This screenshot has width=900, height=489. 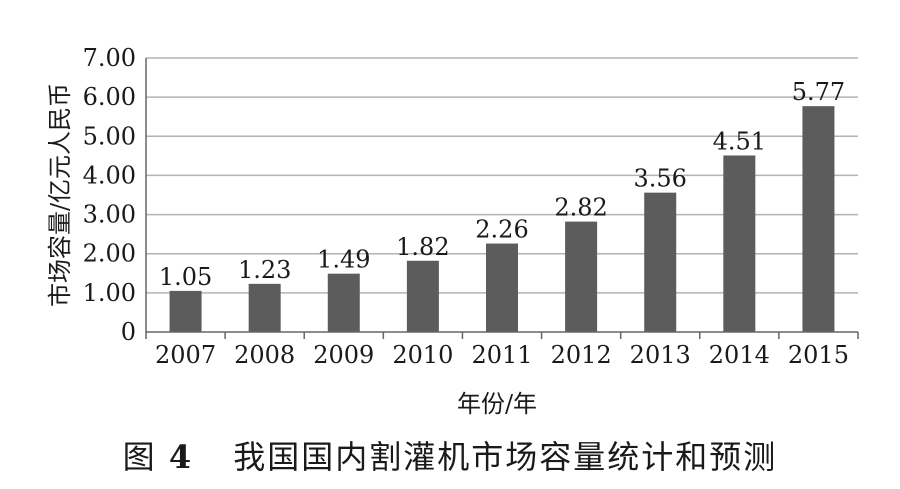 I want to click on figure-caption: 图 4 我国国内割灌机市场容量统计和预测, so click(x=450, y=455).